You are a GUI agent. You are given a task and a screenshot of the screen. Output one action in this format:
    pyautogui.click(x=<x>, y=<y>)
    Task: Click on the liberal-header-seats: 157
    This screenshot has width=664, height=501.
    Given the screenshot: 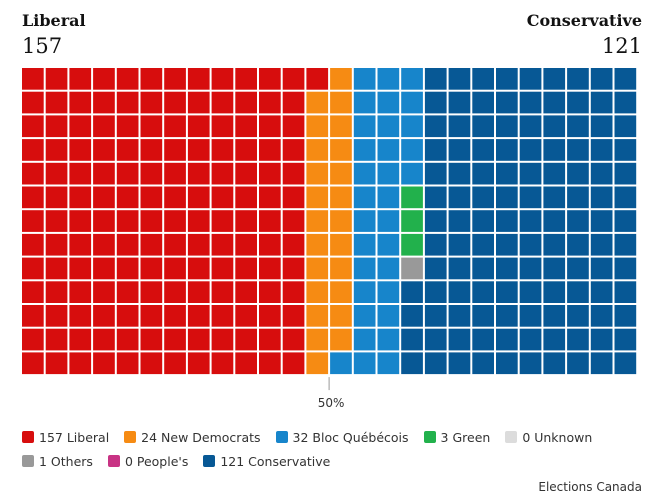 What is the action you would take?
    pyautogui.click(x=42, y=46)
    